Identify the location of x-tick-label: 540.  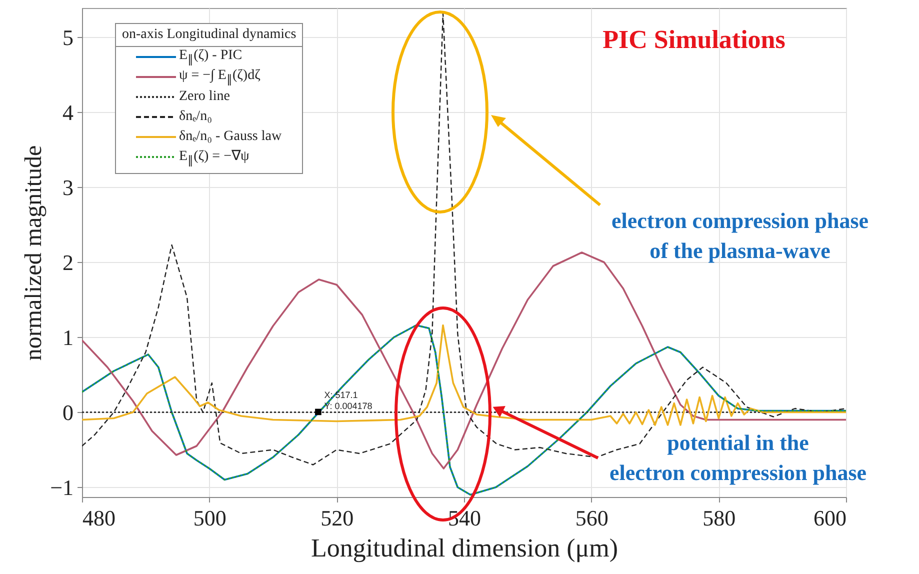
(464, 518).